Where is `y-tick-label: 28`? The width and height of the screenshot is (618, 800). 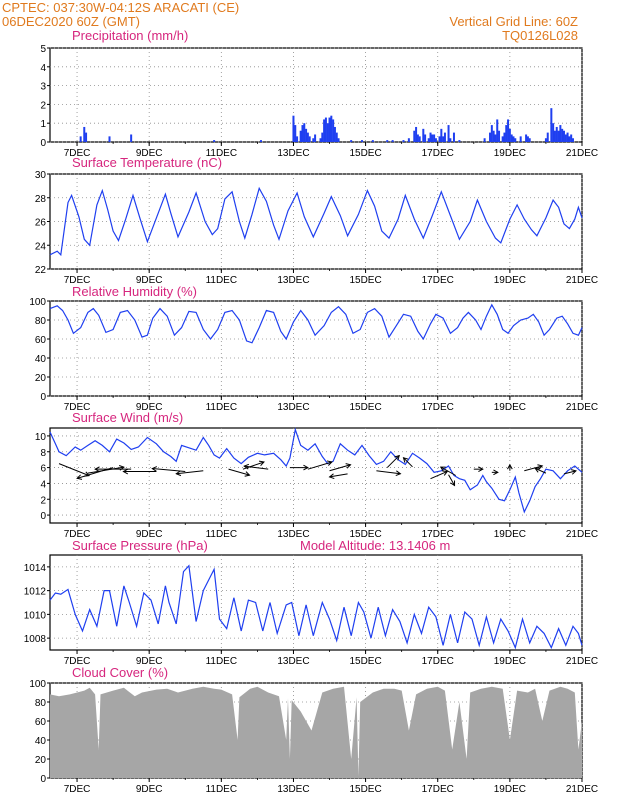 y-tick-label: 28 is located at coordinates (41, 199).